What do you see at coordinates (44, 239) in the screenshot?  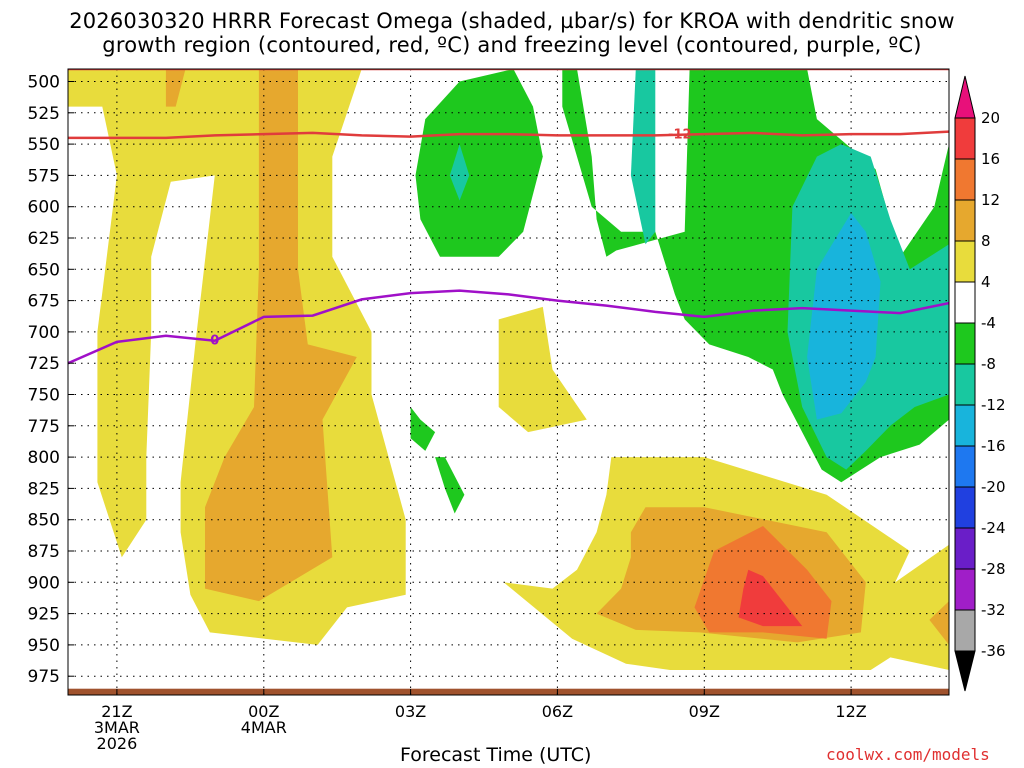 I see `y-tick-label-625: 625` at bounding box center [44, 239].